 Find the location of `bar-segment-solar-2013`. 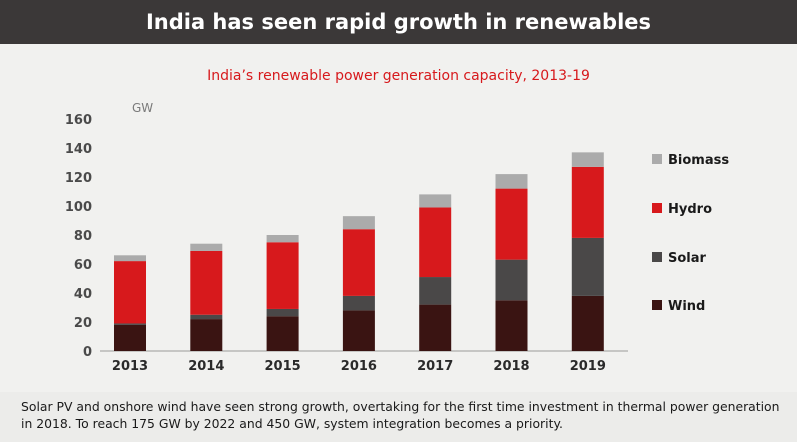

bar-segment-solar-2013 is located at coordinates (130, 324).